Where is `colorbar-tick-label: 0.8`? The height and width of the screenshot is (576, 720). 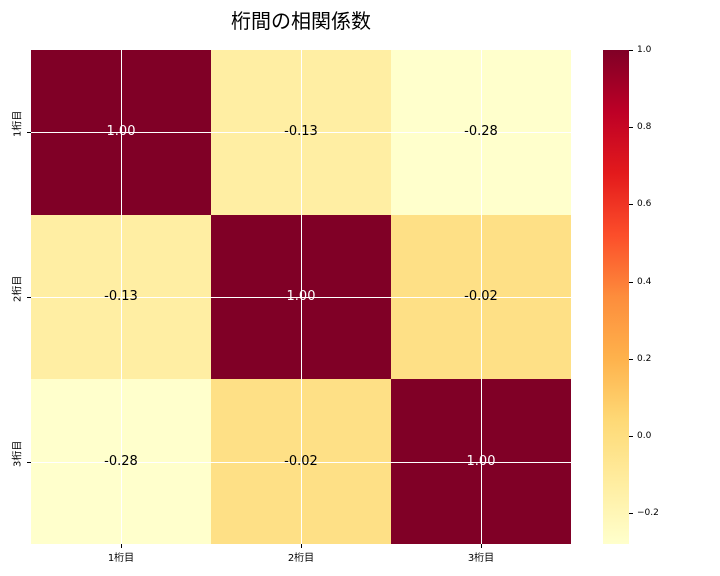
colorbar-tick-label: 0.8 is located at coordinates (644, 127).